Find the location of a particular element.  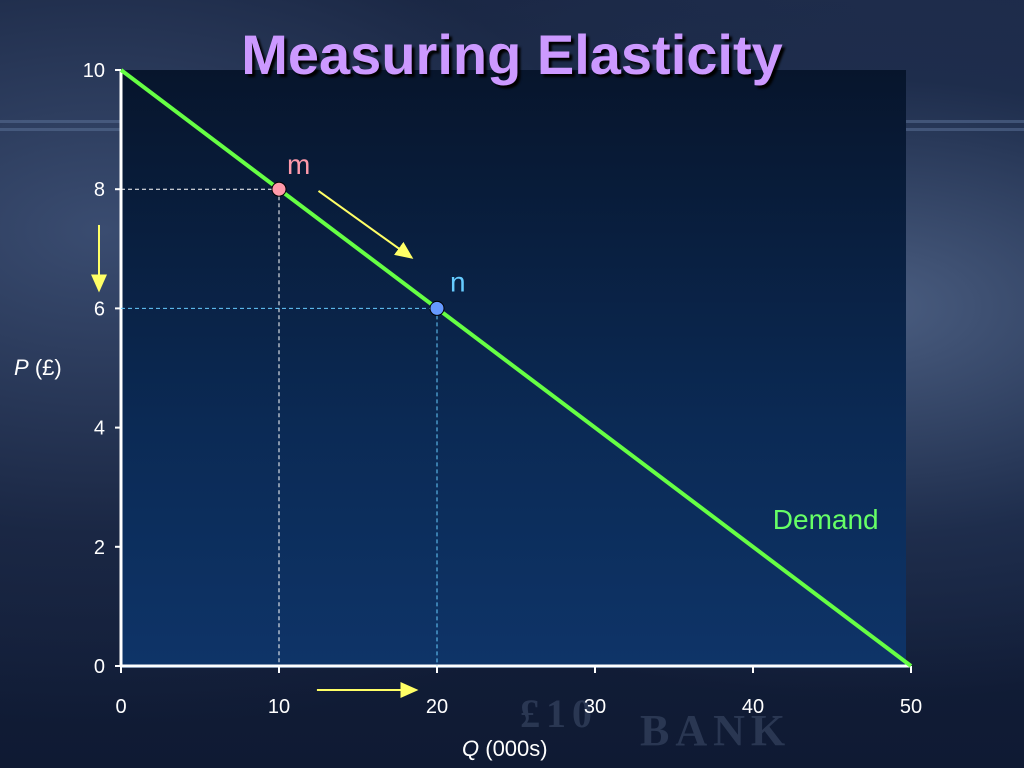

y-tick-label: 0 is located at coordinates (99, 667).